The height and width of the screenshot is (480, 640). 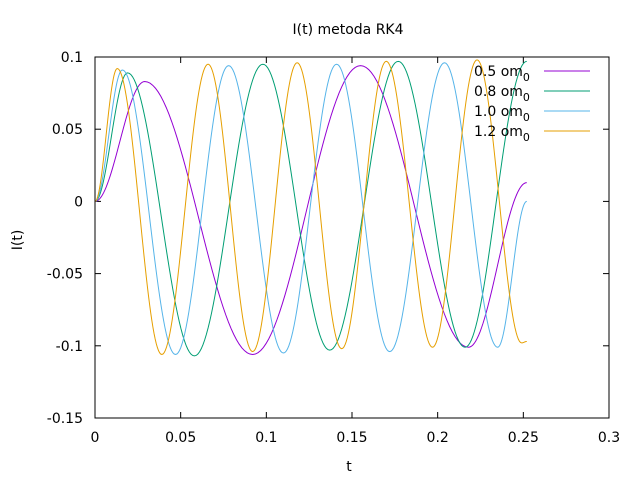 I want to click on y-tick-label: 0.1, so click(x=72, y=58).